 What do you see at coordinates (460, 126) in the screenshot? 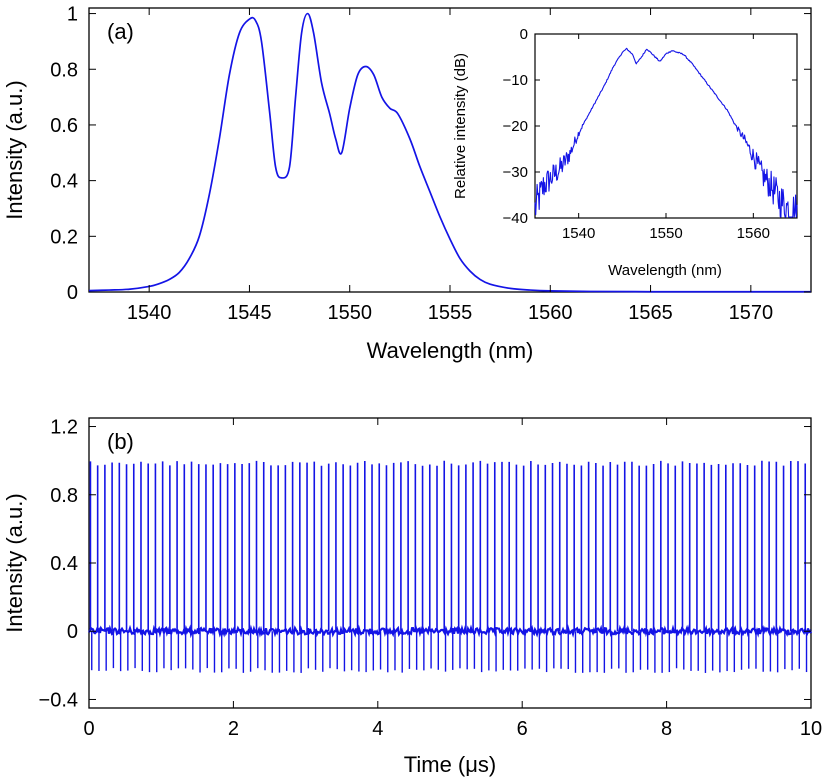
I see `inset-y-axis-label: Relative intensity (dB)` at bounding box center [460, 126].